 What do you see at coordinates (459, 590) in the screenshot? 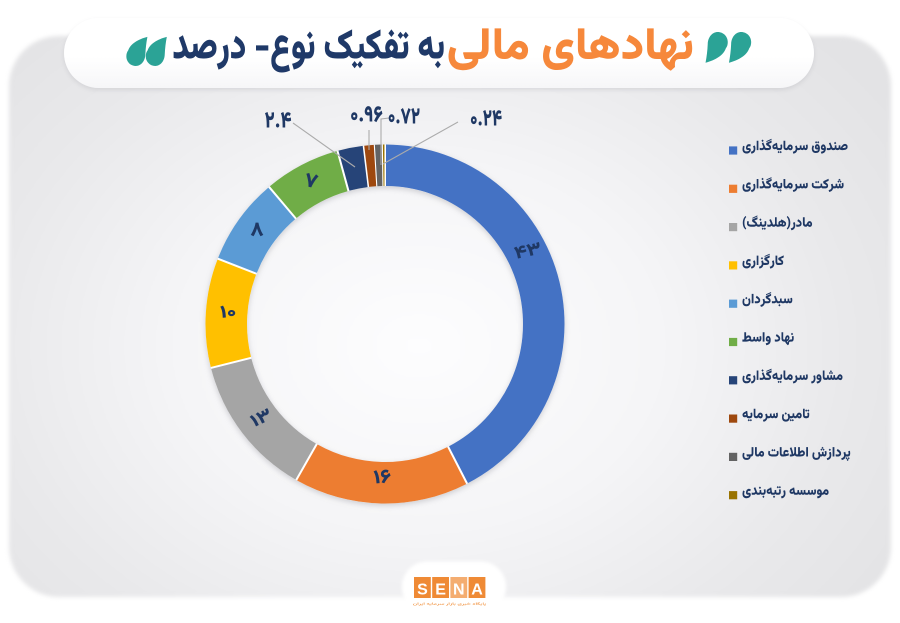
I see `svg-text: N` at bounding box center [459, 590].